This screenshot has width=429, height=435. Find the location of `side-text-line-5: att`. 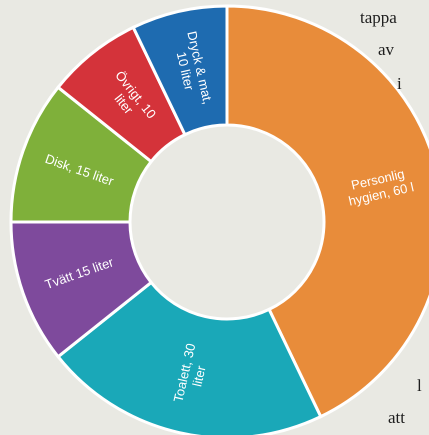

side-text-line-5: att is located at coordinates (396, 417).